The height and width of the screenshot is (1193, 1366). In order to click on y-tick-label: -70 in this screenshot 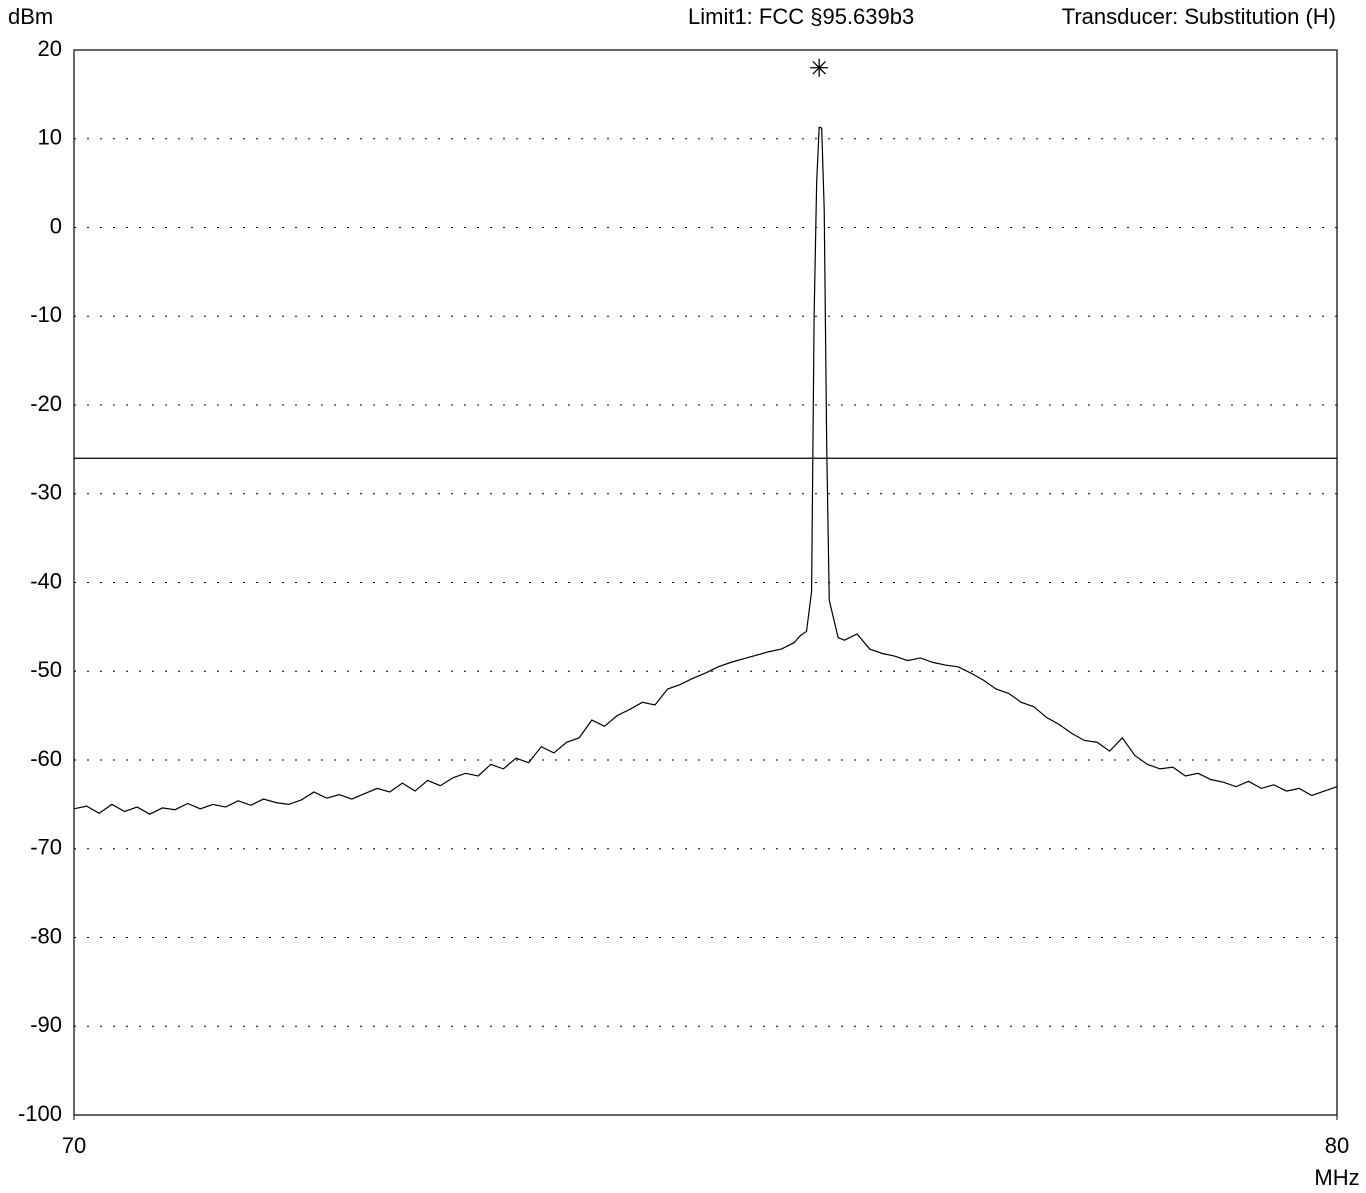, I will do `click(46, 847)`.